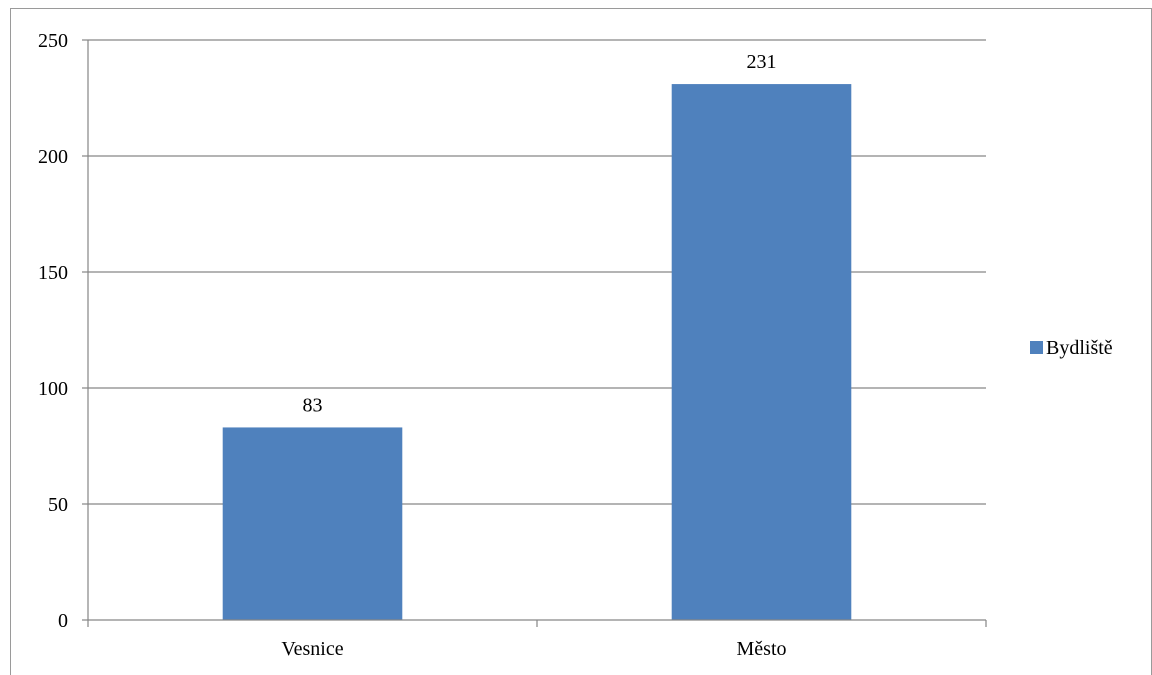  Describe the element at coordinates (58, 505) in the screenshot. I see `y-tick-label: 50` at that location.